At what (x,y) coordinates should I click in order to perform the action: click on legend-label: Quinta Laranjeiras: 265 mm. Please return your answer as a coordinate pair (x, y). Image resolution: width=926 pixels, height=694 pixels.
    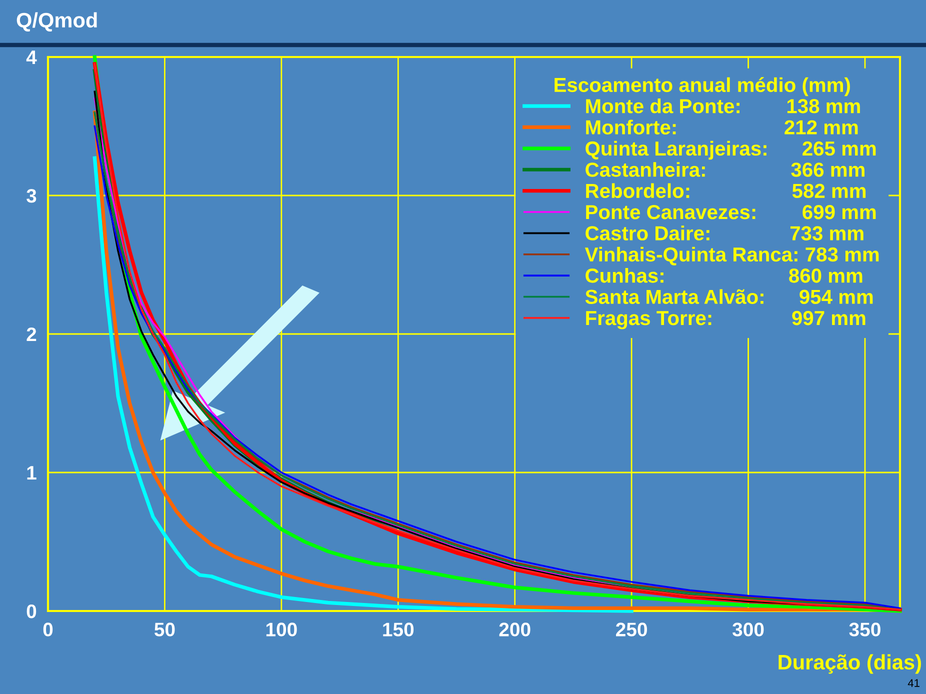
    Looking at the image, I should click on (731, 150).